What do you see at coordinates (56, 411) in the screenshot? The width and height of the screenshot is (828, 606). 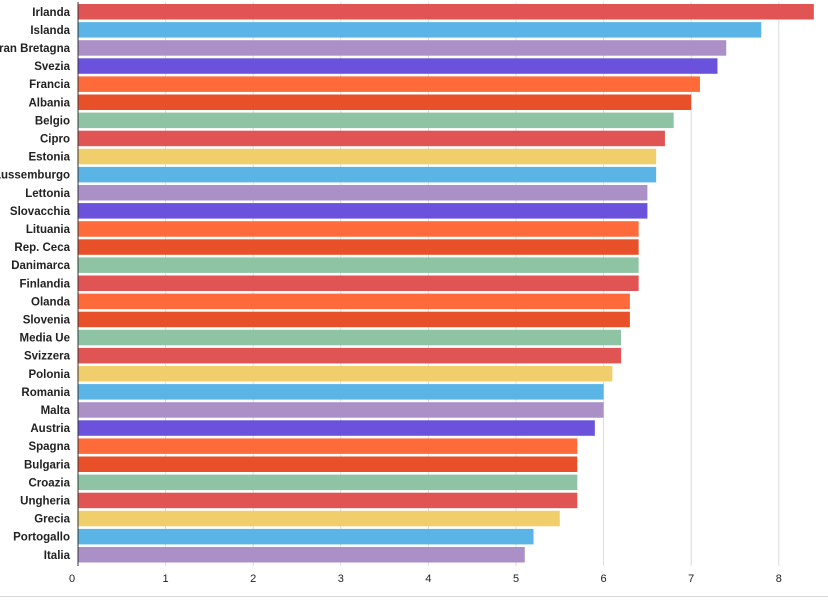 I see `category-label: Malta` at bounding box center [56, 411].